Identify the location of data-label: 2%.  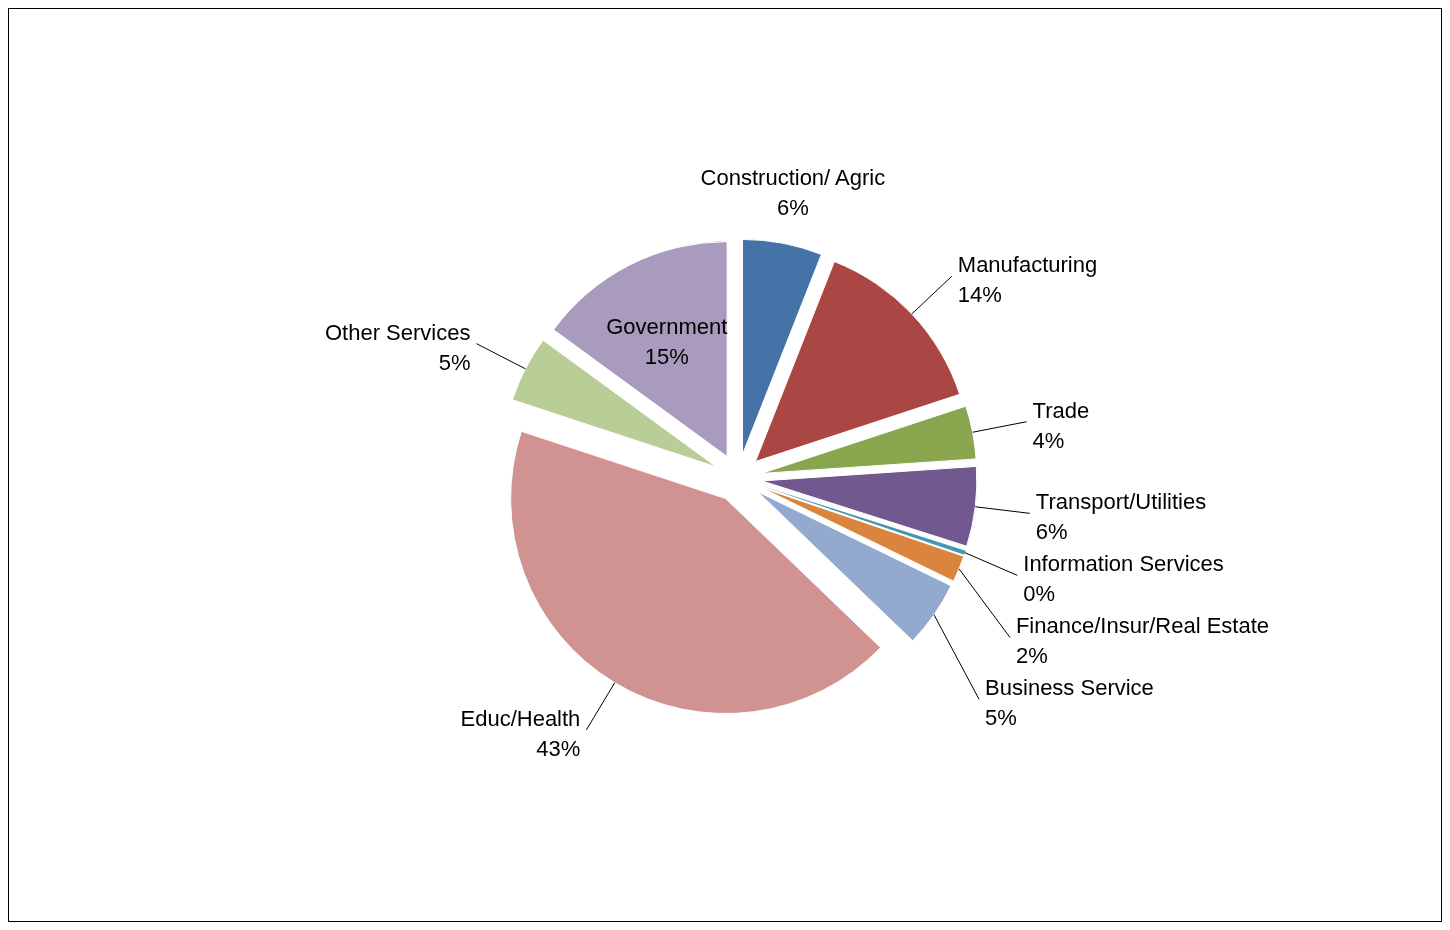
(1031, 656).